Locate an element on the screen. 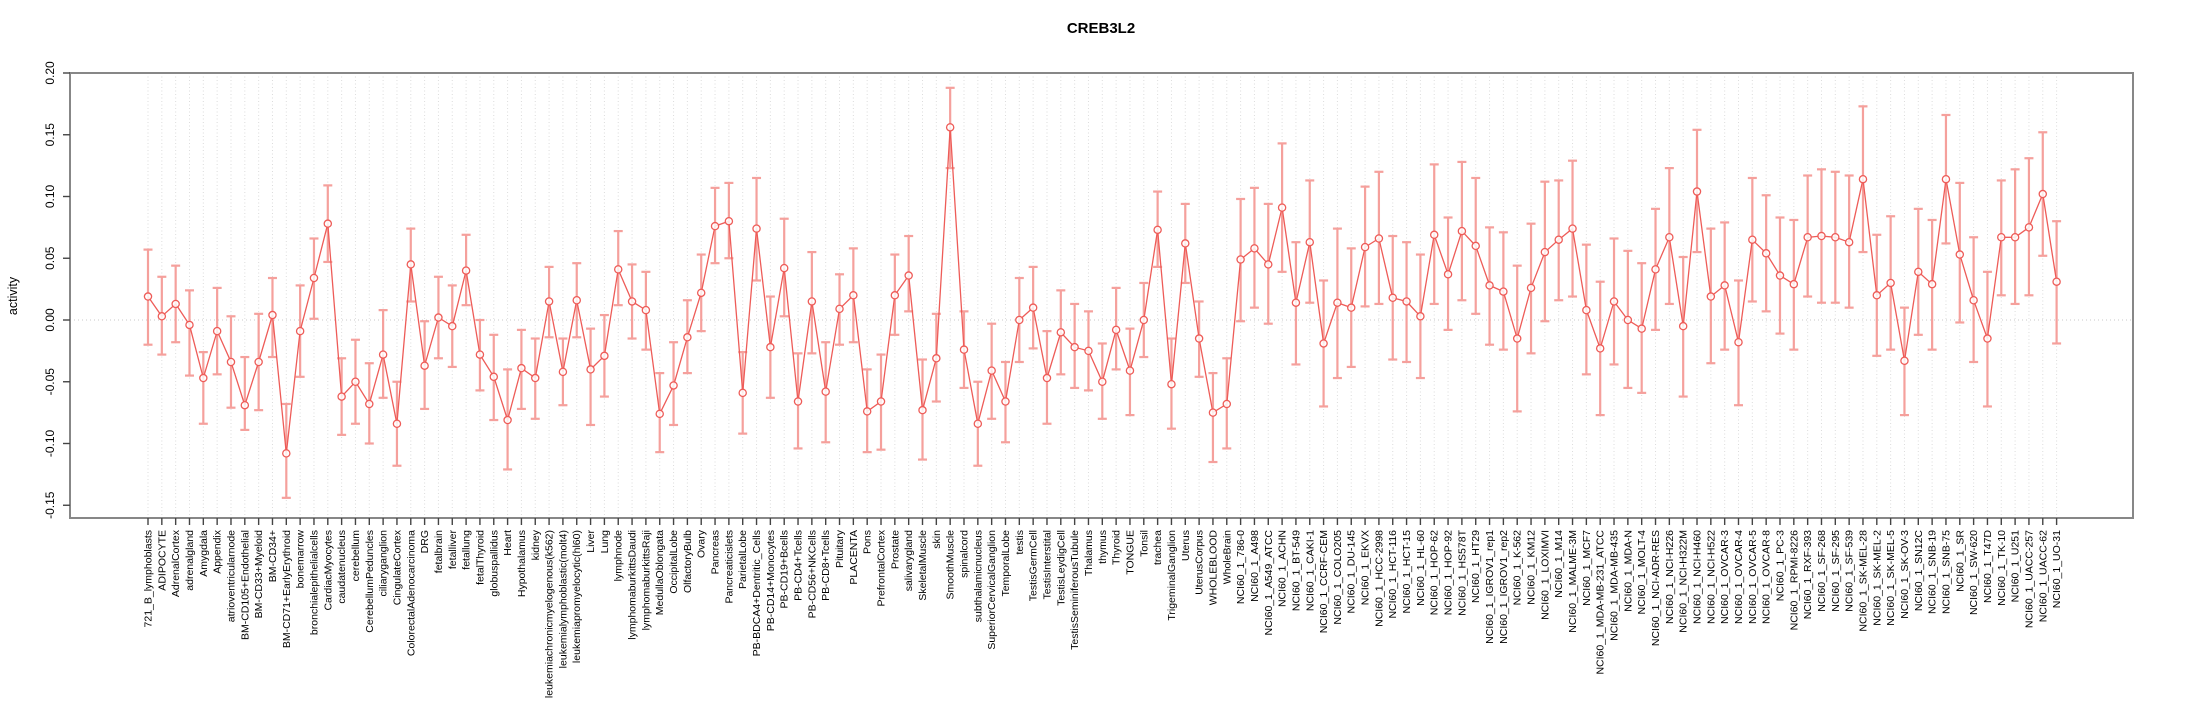 Image resolution: width=2205 pixels, height=720 pixels. x-tick-label: bronchialepithelialcells is located at coordinates (314, 582).